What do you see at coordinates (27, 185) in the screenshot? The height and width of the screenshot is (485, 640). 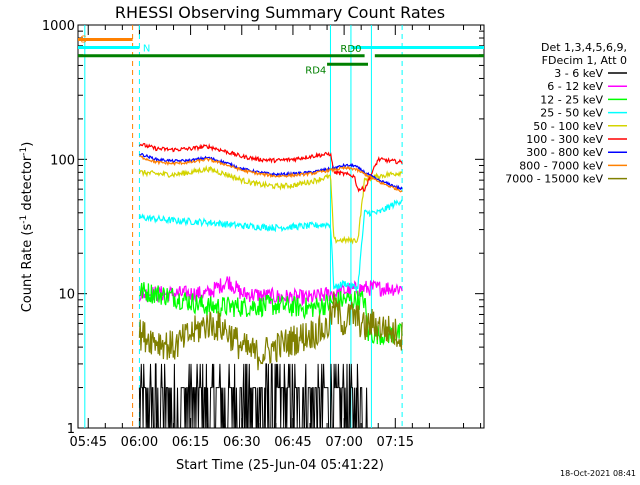 I see `y-label-part: detector` at bounding box center [27, 185].